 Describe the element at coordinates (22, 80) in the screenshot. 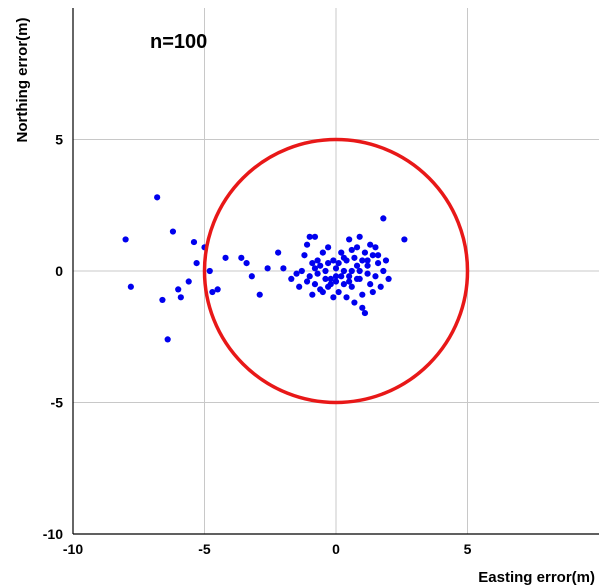

I see `y-axis-title: Northing error(m)` at that location.